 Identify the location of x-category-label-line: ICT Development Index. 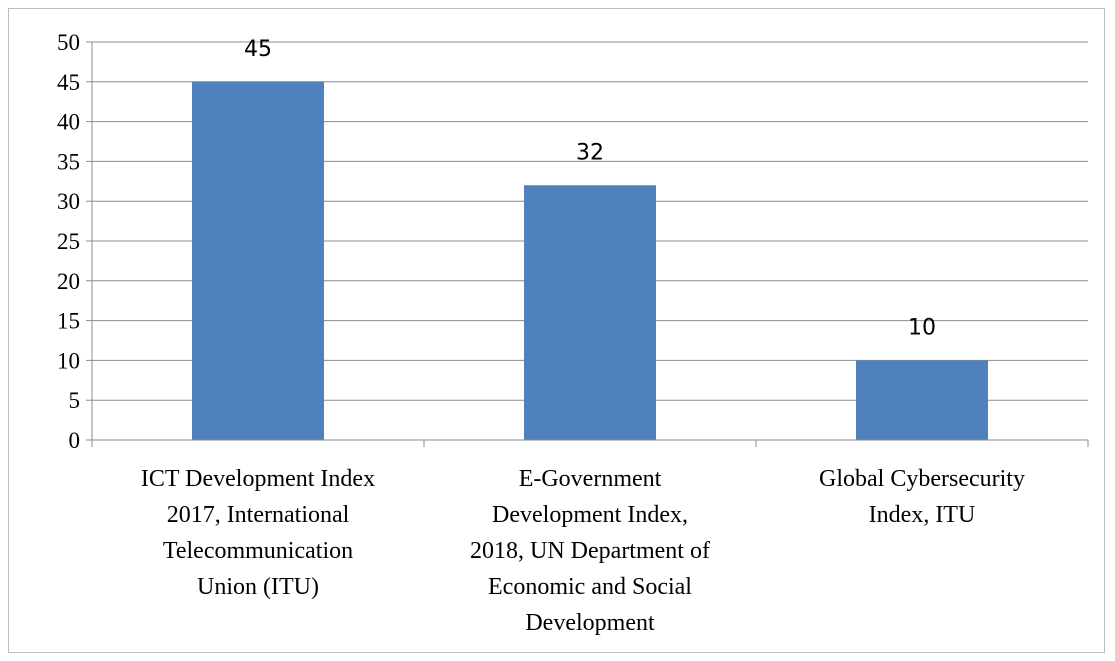
(258, 479).